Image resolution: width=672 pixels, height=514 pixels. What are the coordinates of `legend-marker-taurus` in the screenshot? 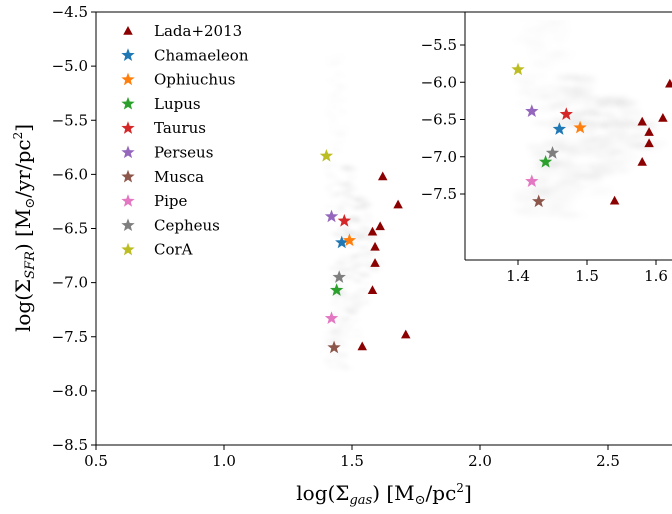 It's located at (128, 127).